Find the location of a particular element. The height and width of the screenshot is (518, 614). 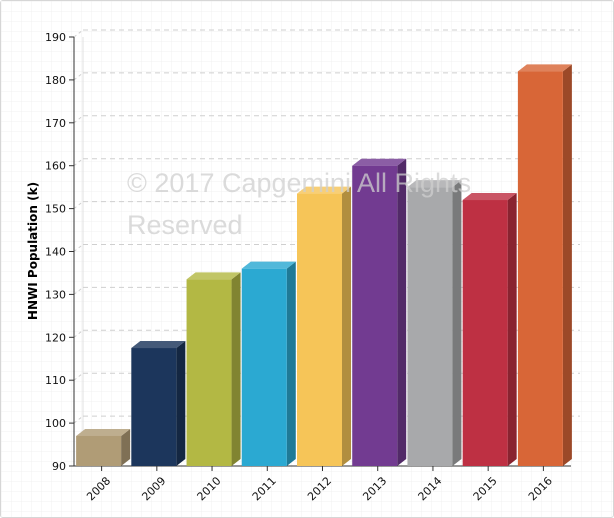

bar-2016 is located at coordinates (544, 265).